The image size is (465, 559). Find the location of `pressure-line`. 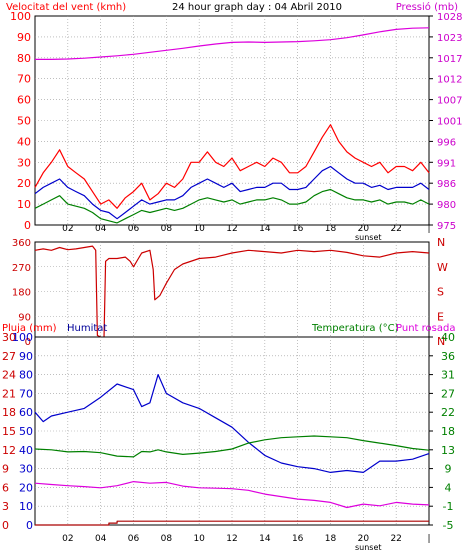

pressure-line is located at coordinates (232, 44).